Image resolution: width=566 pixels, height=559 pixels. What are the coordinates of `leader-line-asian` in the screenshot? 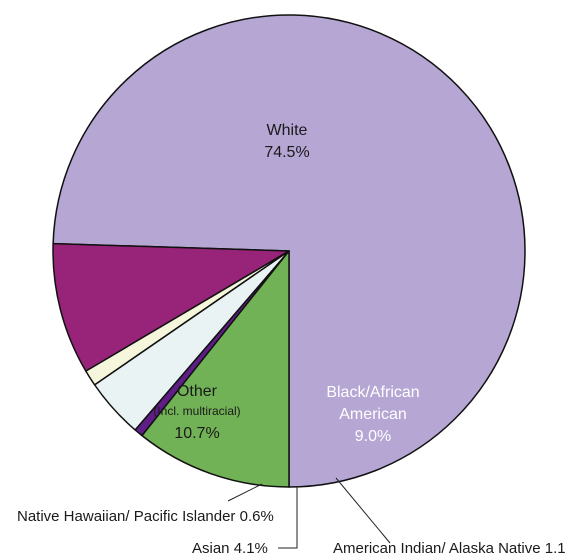 It's located at (288, 517).